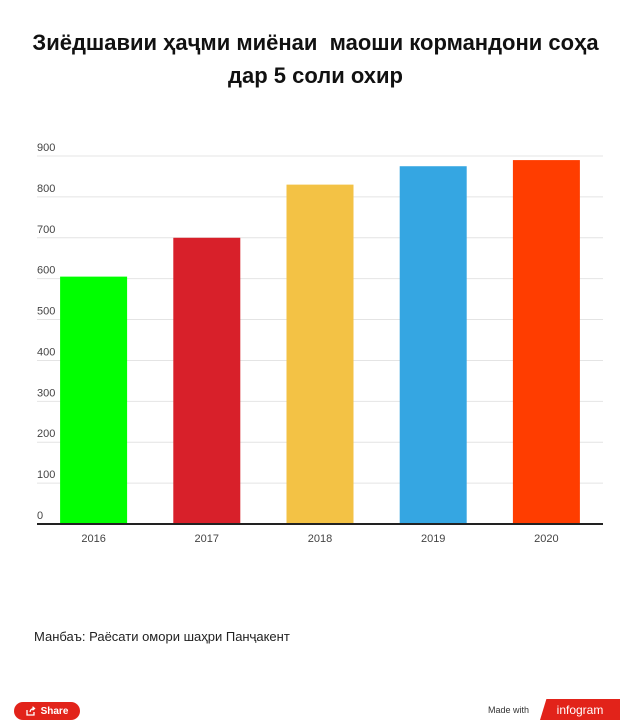  Describe the element at coordinates (46, 312) in the screenshot. I see `y-tick-label: 500` at that location.